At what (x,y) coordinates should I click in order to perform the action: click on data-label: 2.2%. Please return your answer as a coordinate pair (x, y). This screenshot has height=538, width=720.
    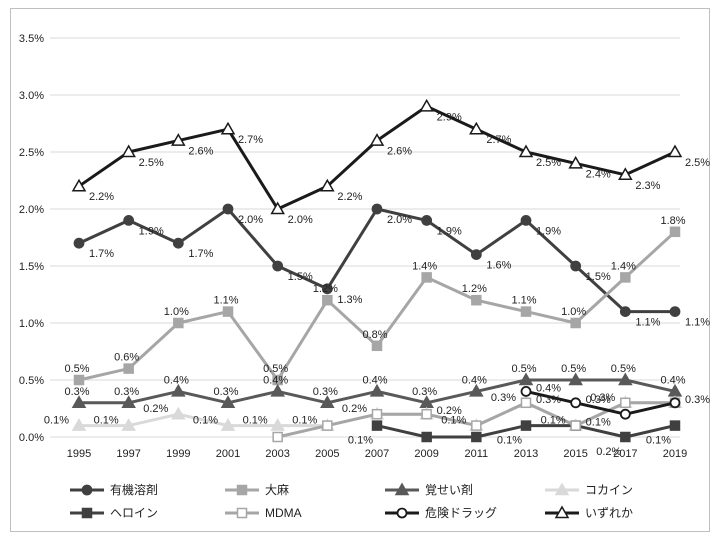
    Looking at the image, I should click on (101, 197).